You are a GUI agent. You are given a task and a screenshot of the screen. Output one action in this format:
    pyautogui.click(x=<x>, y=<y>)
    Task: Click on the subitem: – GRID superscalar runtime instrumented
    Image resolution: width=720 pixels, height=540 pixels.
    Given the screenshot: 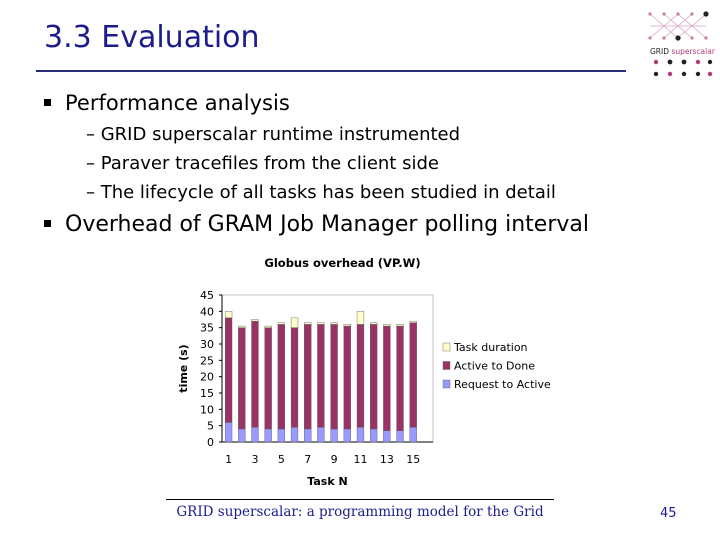 What is the action you would take?
    pyautogui.click(x=273, y=134)
    